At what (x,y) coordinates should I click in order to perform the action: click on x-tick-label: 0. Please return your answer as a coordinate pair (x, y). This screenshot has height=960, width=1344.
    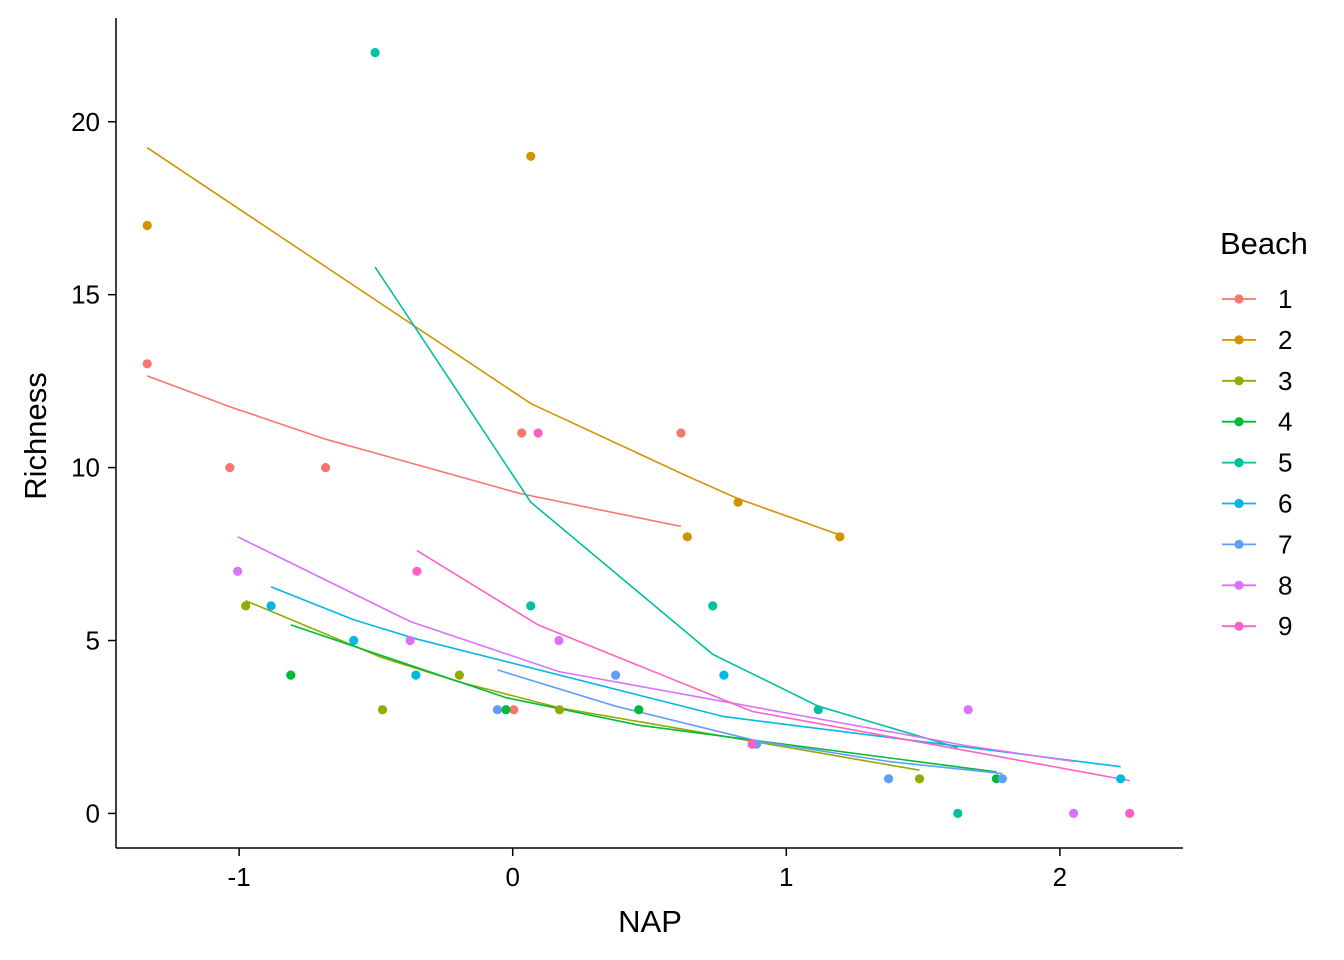
    Looking at the image, I should click on (512, 877).